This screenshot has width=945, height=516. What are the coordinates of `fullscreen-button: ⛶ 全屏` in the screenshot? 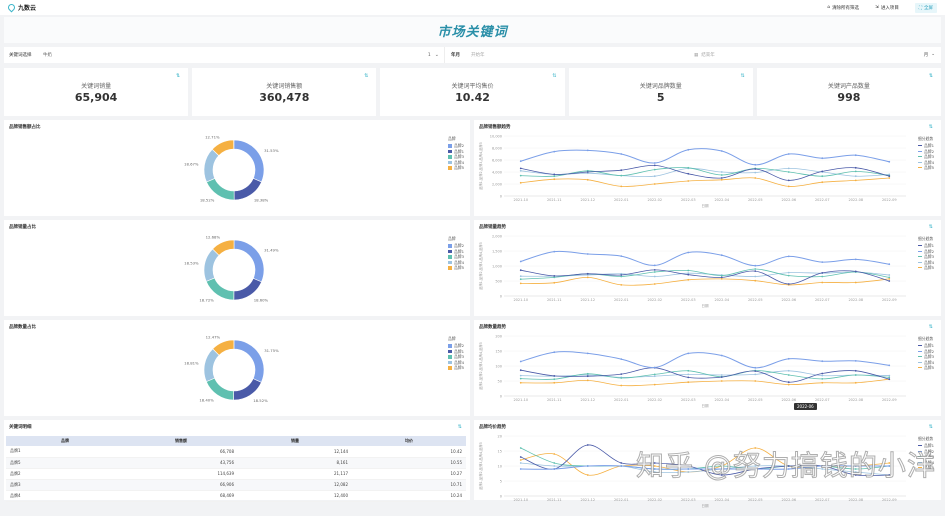 It's located at (925, 7).